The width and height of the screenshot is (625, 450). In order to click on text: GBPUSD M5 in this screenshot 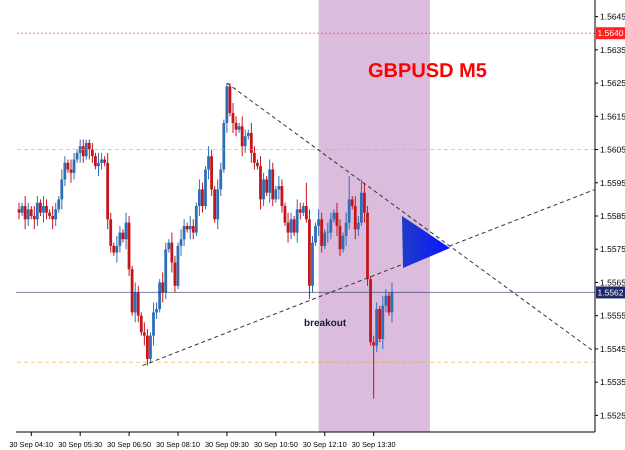, I will do `click(427, 71)`.